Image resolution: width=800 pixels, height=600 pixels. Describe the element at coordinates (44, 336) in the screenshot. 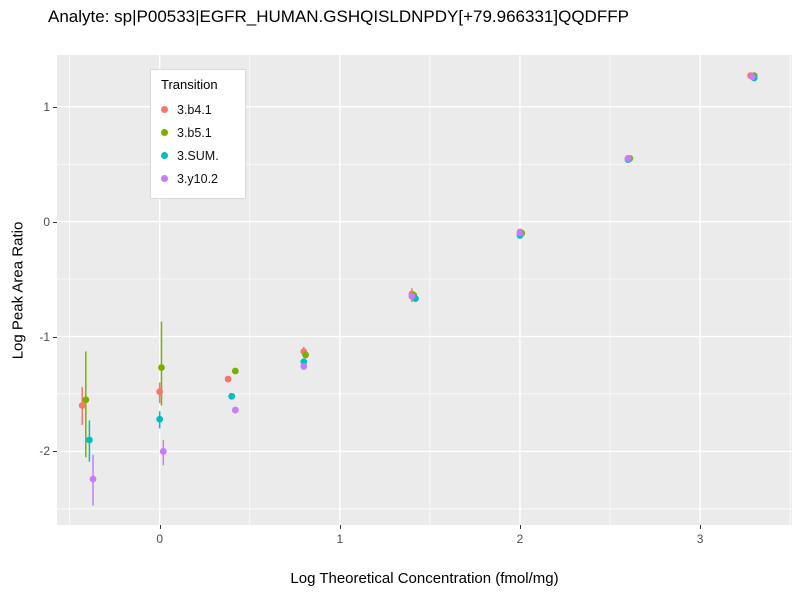

I see `y-tick-label: -1` at that location.